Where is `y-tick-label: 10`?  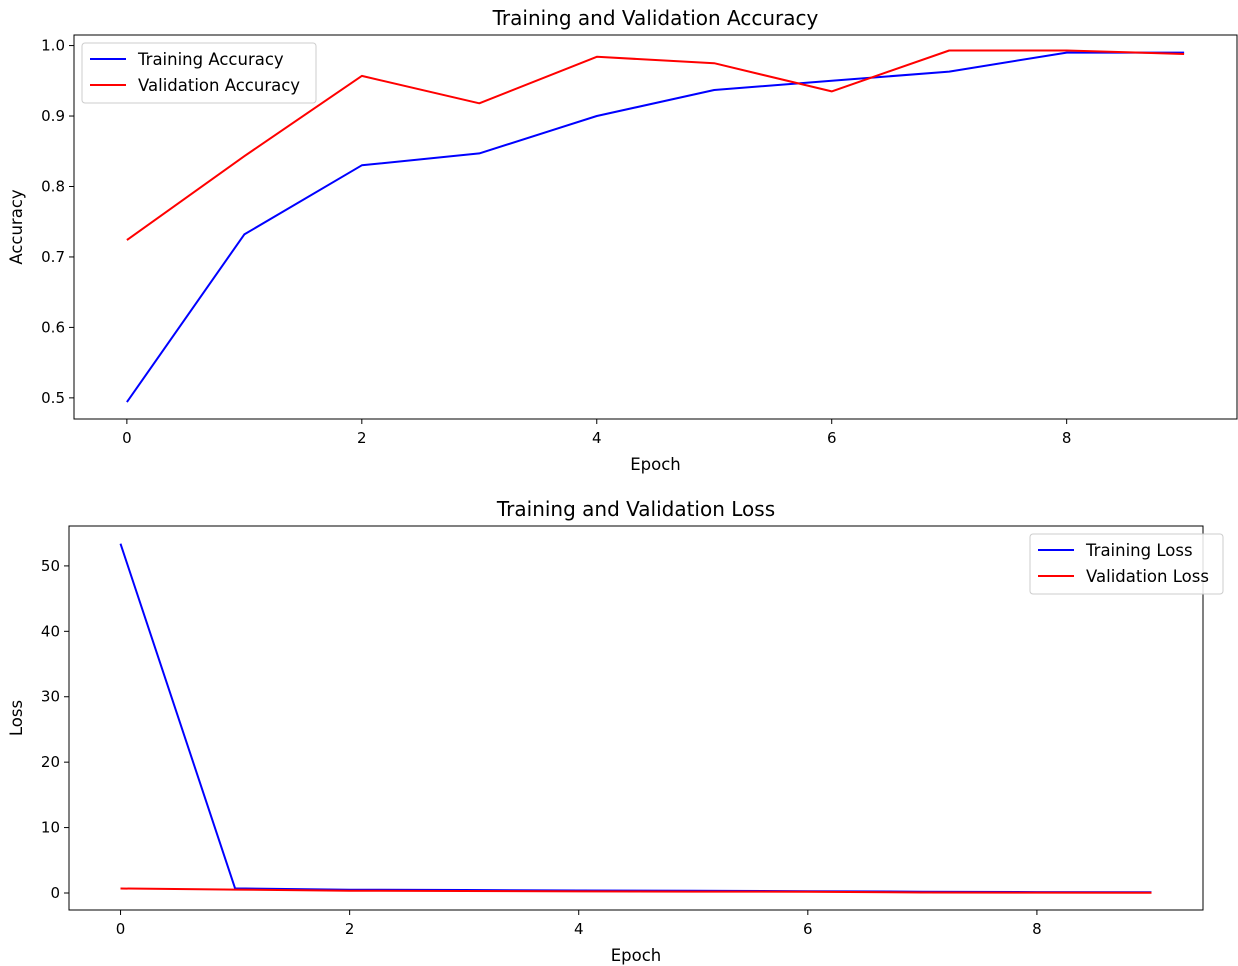 y-tick-label: 10 is located at coordinates (50, 828).